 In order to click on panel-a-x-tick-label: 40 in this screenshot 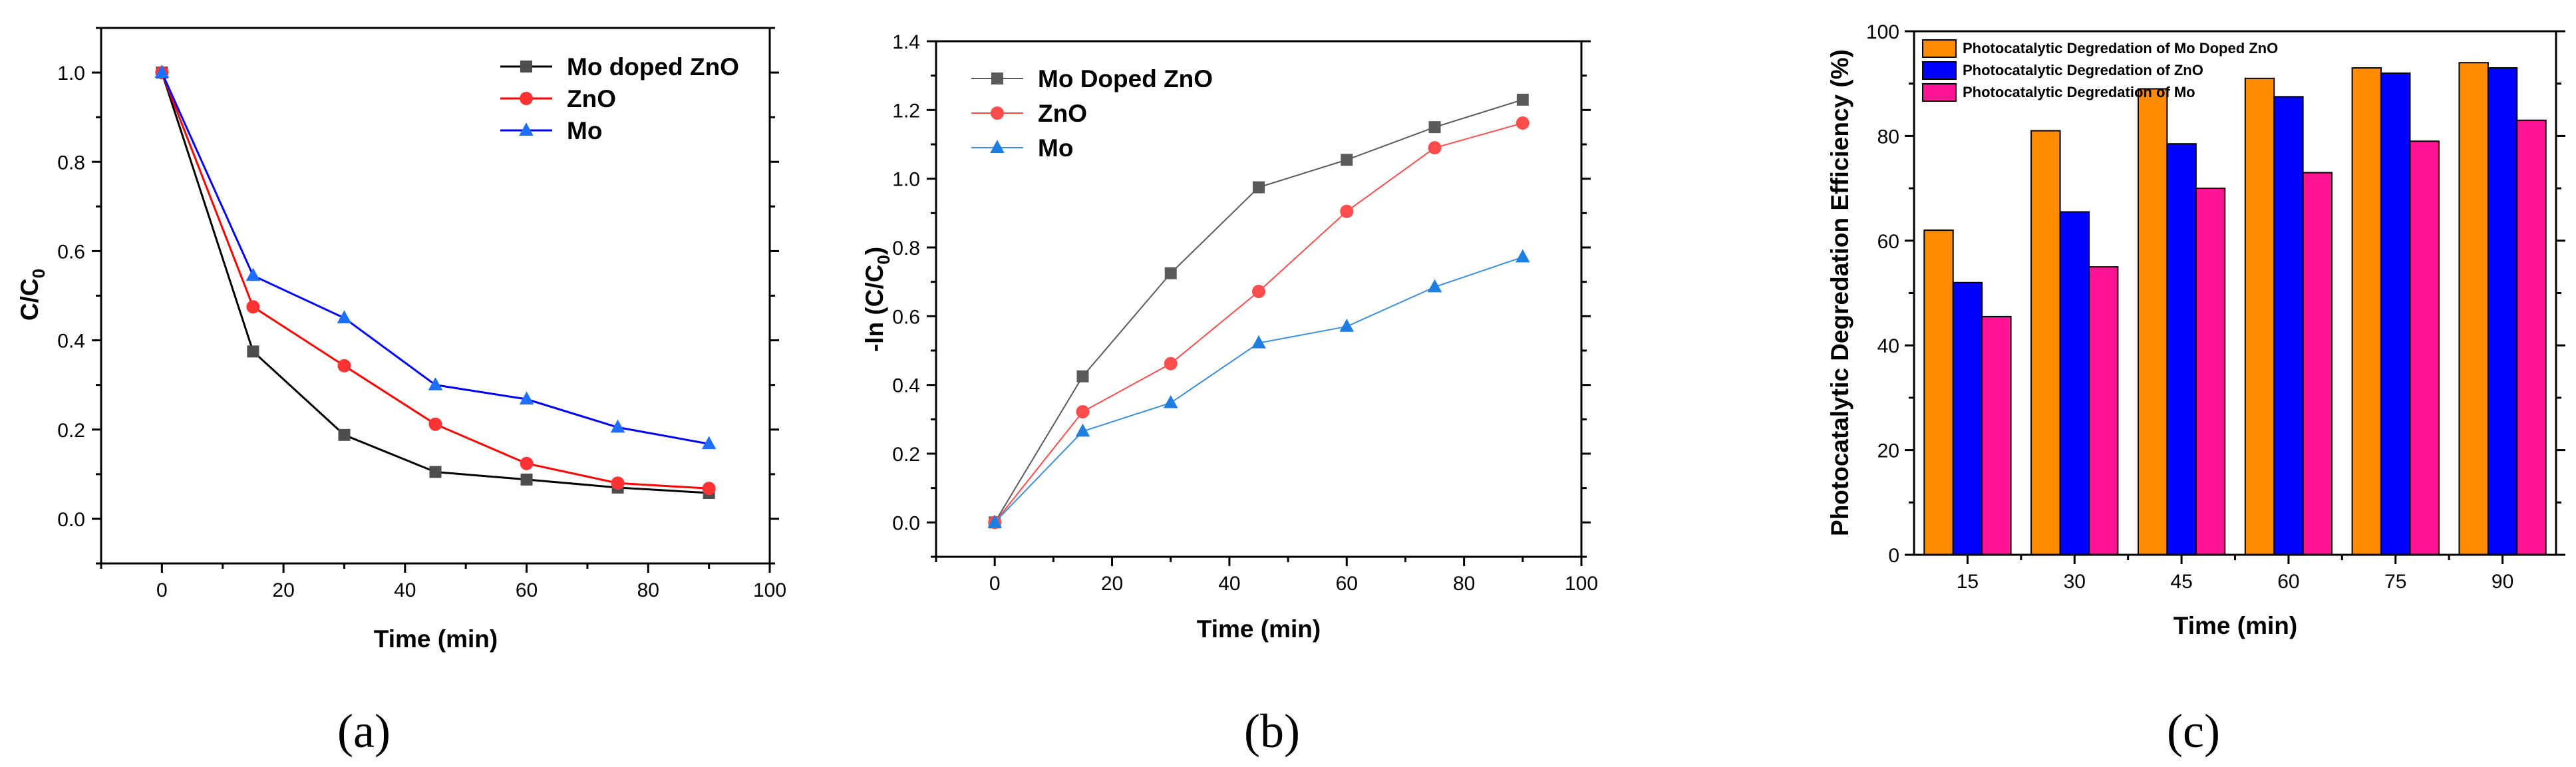, I will do `click(405, 590)`.